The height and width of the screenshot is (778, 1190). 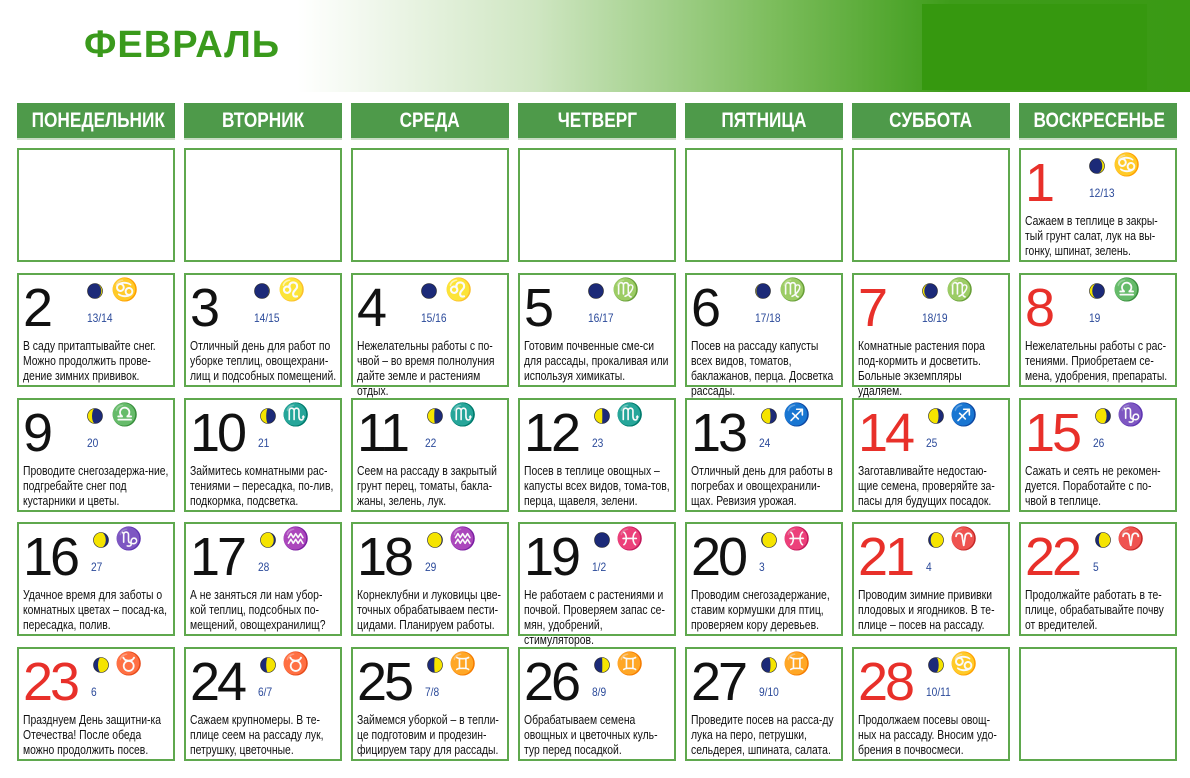 What do you see at coordinates (1034, 47) in the screenshot?
I see `header-decor-block` at bounding box center [1034, 47].